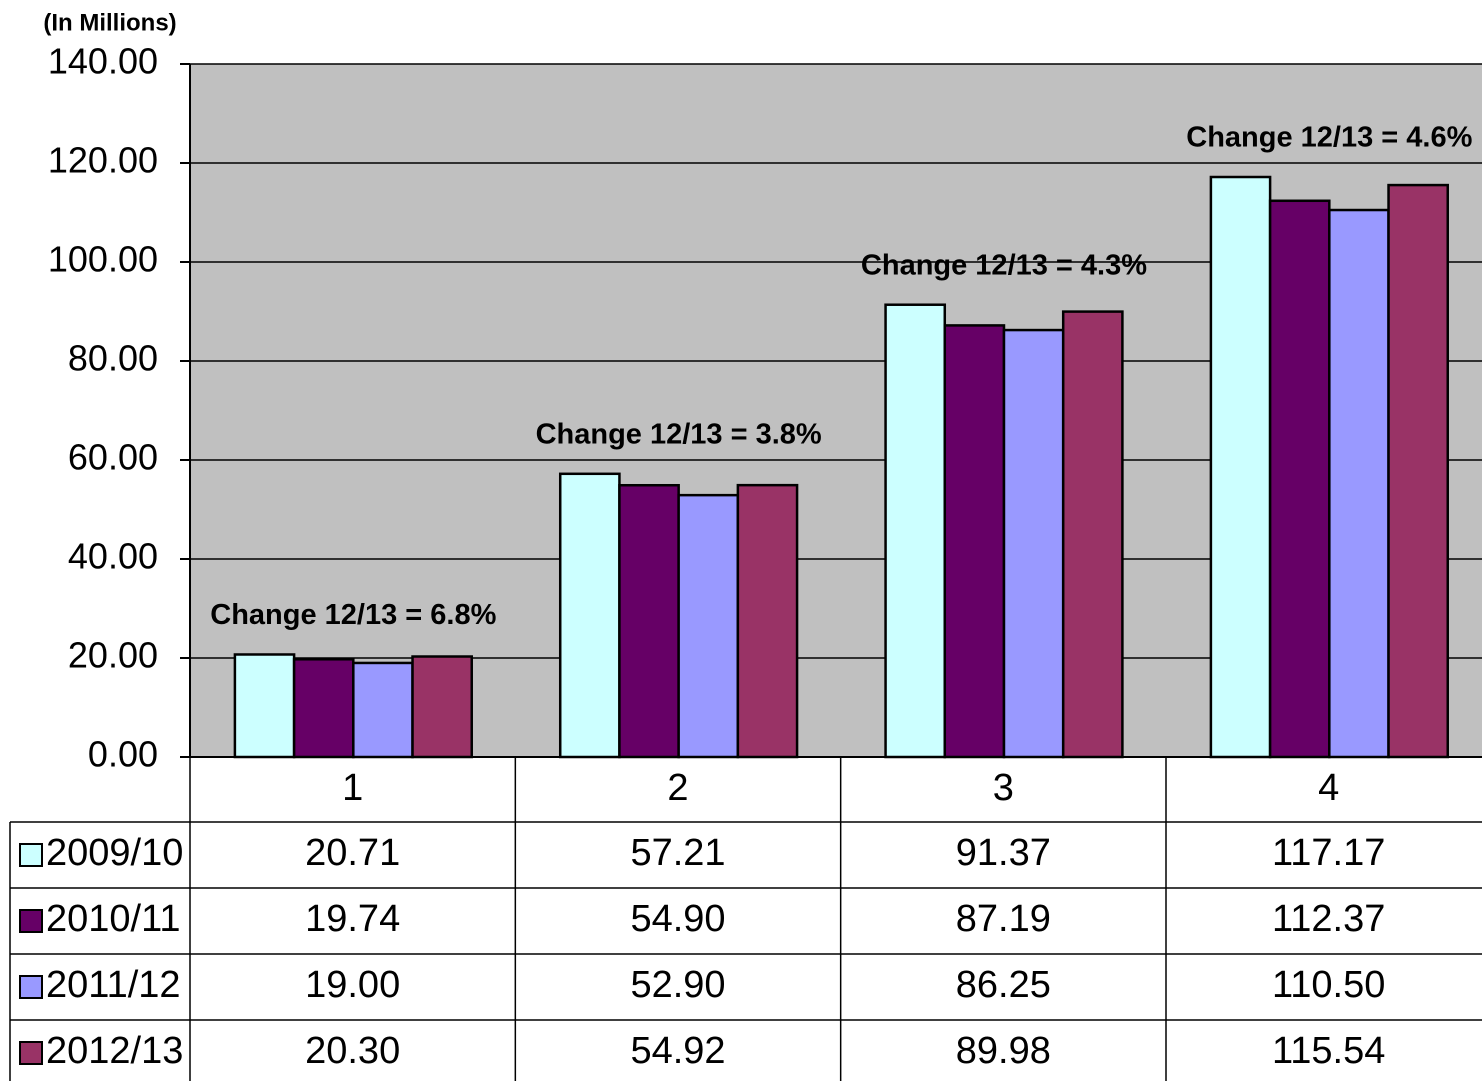 This screenshot has width=1482, height=1081. What do you see at coordinates (114, 1051) in the screenshot?
I see `legend-label: 2012/13` at bounding box center [114, 1051].